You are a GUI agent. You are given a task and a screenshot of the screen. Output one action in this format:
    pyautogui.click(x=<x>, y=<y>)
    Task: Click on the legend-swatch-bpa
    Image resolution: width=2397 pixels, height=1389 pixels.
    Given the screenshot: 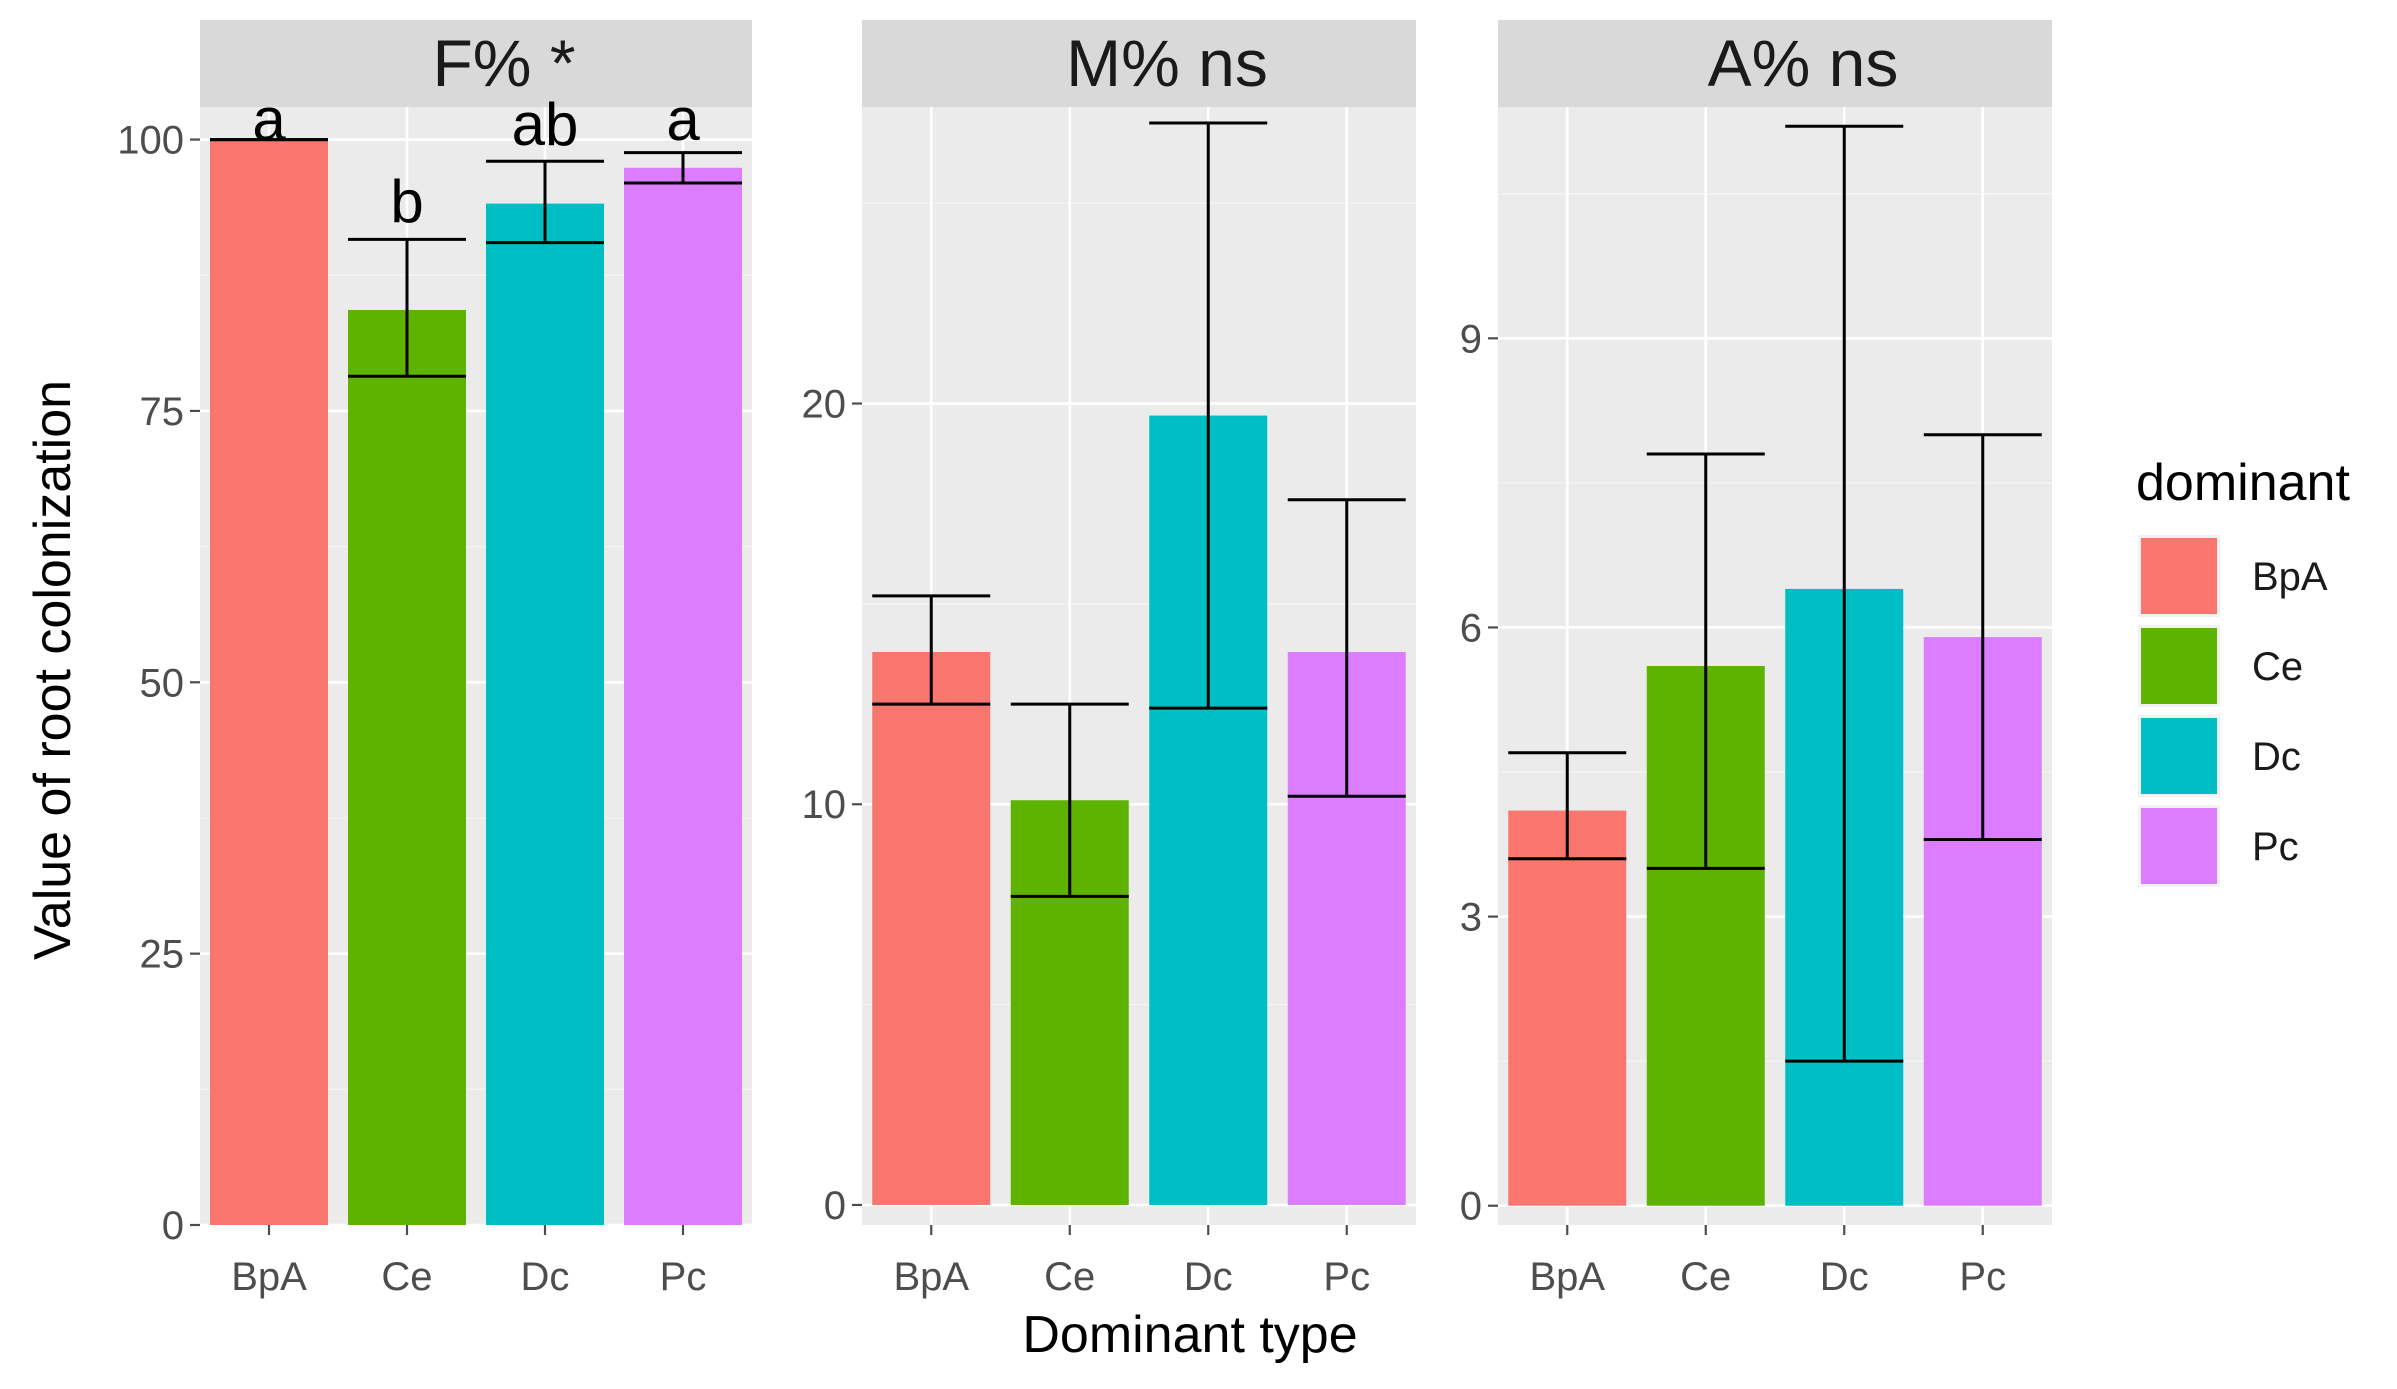 What is the action you would take?
    pyautogui.click(x=2179, y=576)
    